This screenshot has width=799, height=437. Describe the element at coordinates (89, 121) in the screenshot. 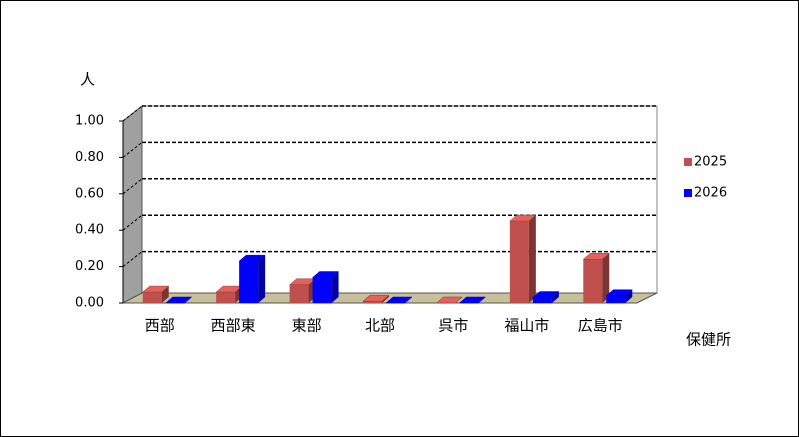

I see `y-tick-label: 1.00` at that location.